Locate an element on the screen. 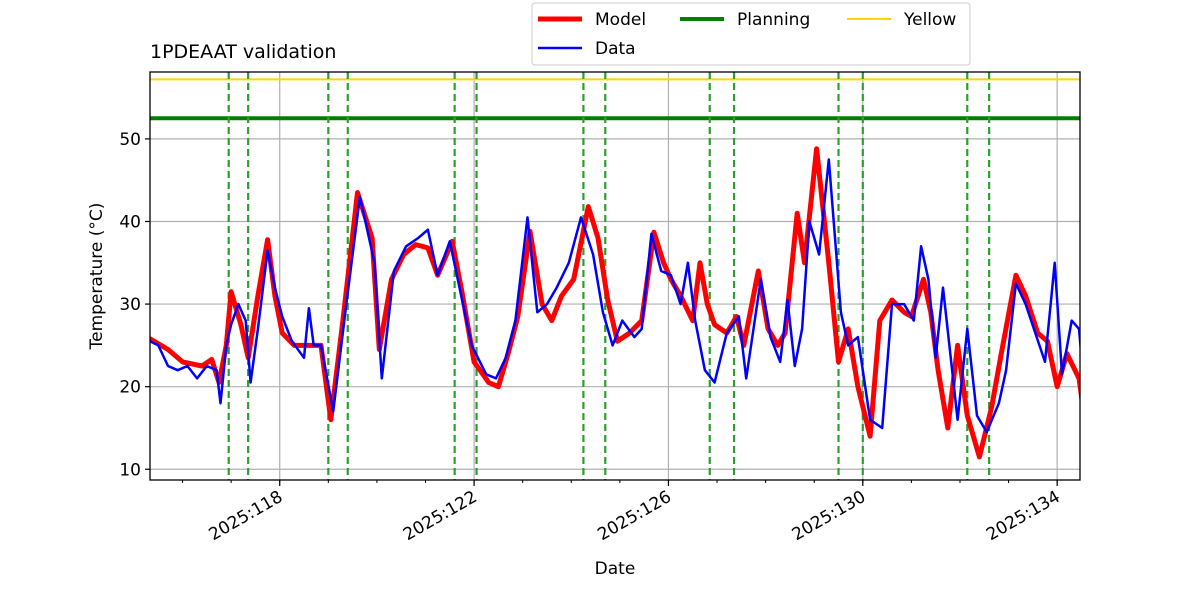 This screenshot has width=1200, height=600. chart-title: 1PDEAAT validation is located at coordinates (243, 52).